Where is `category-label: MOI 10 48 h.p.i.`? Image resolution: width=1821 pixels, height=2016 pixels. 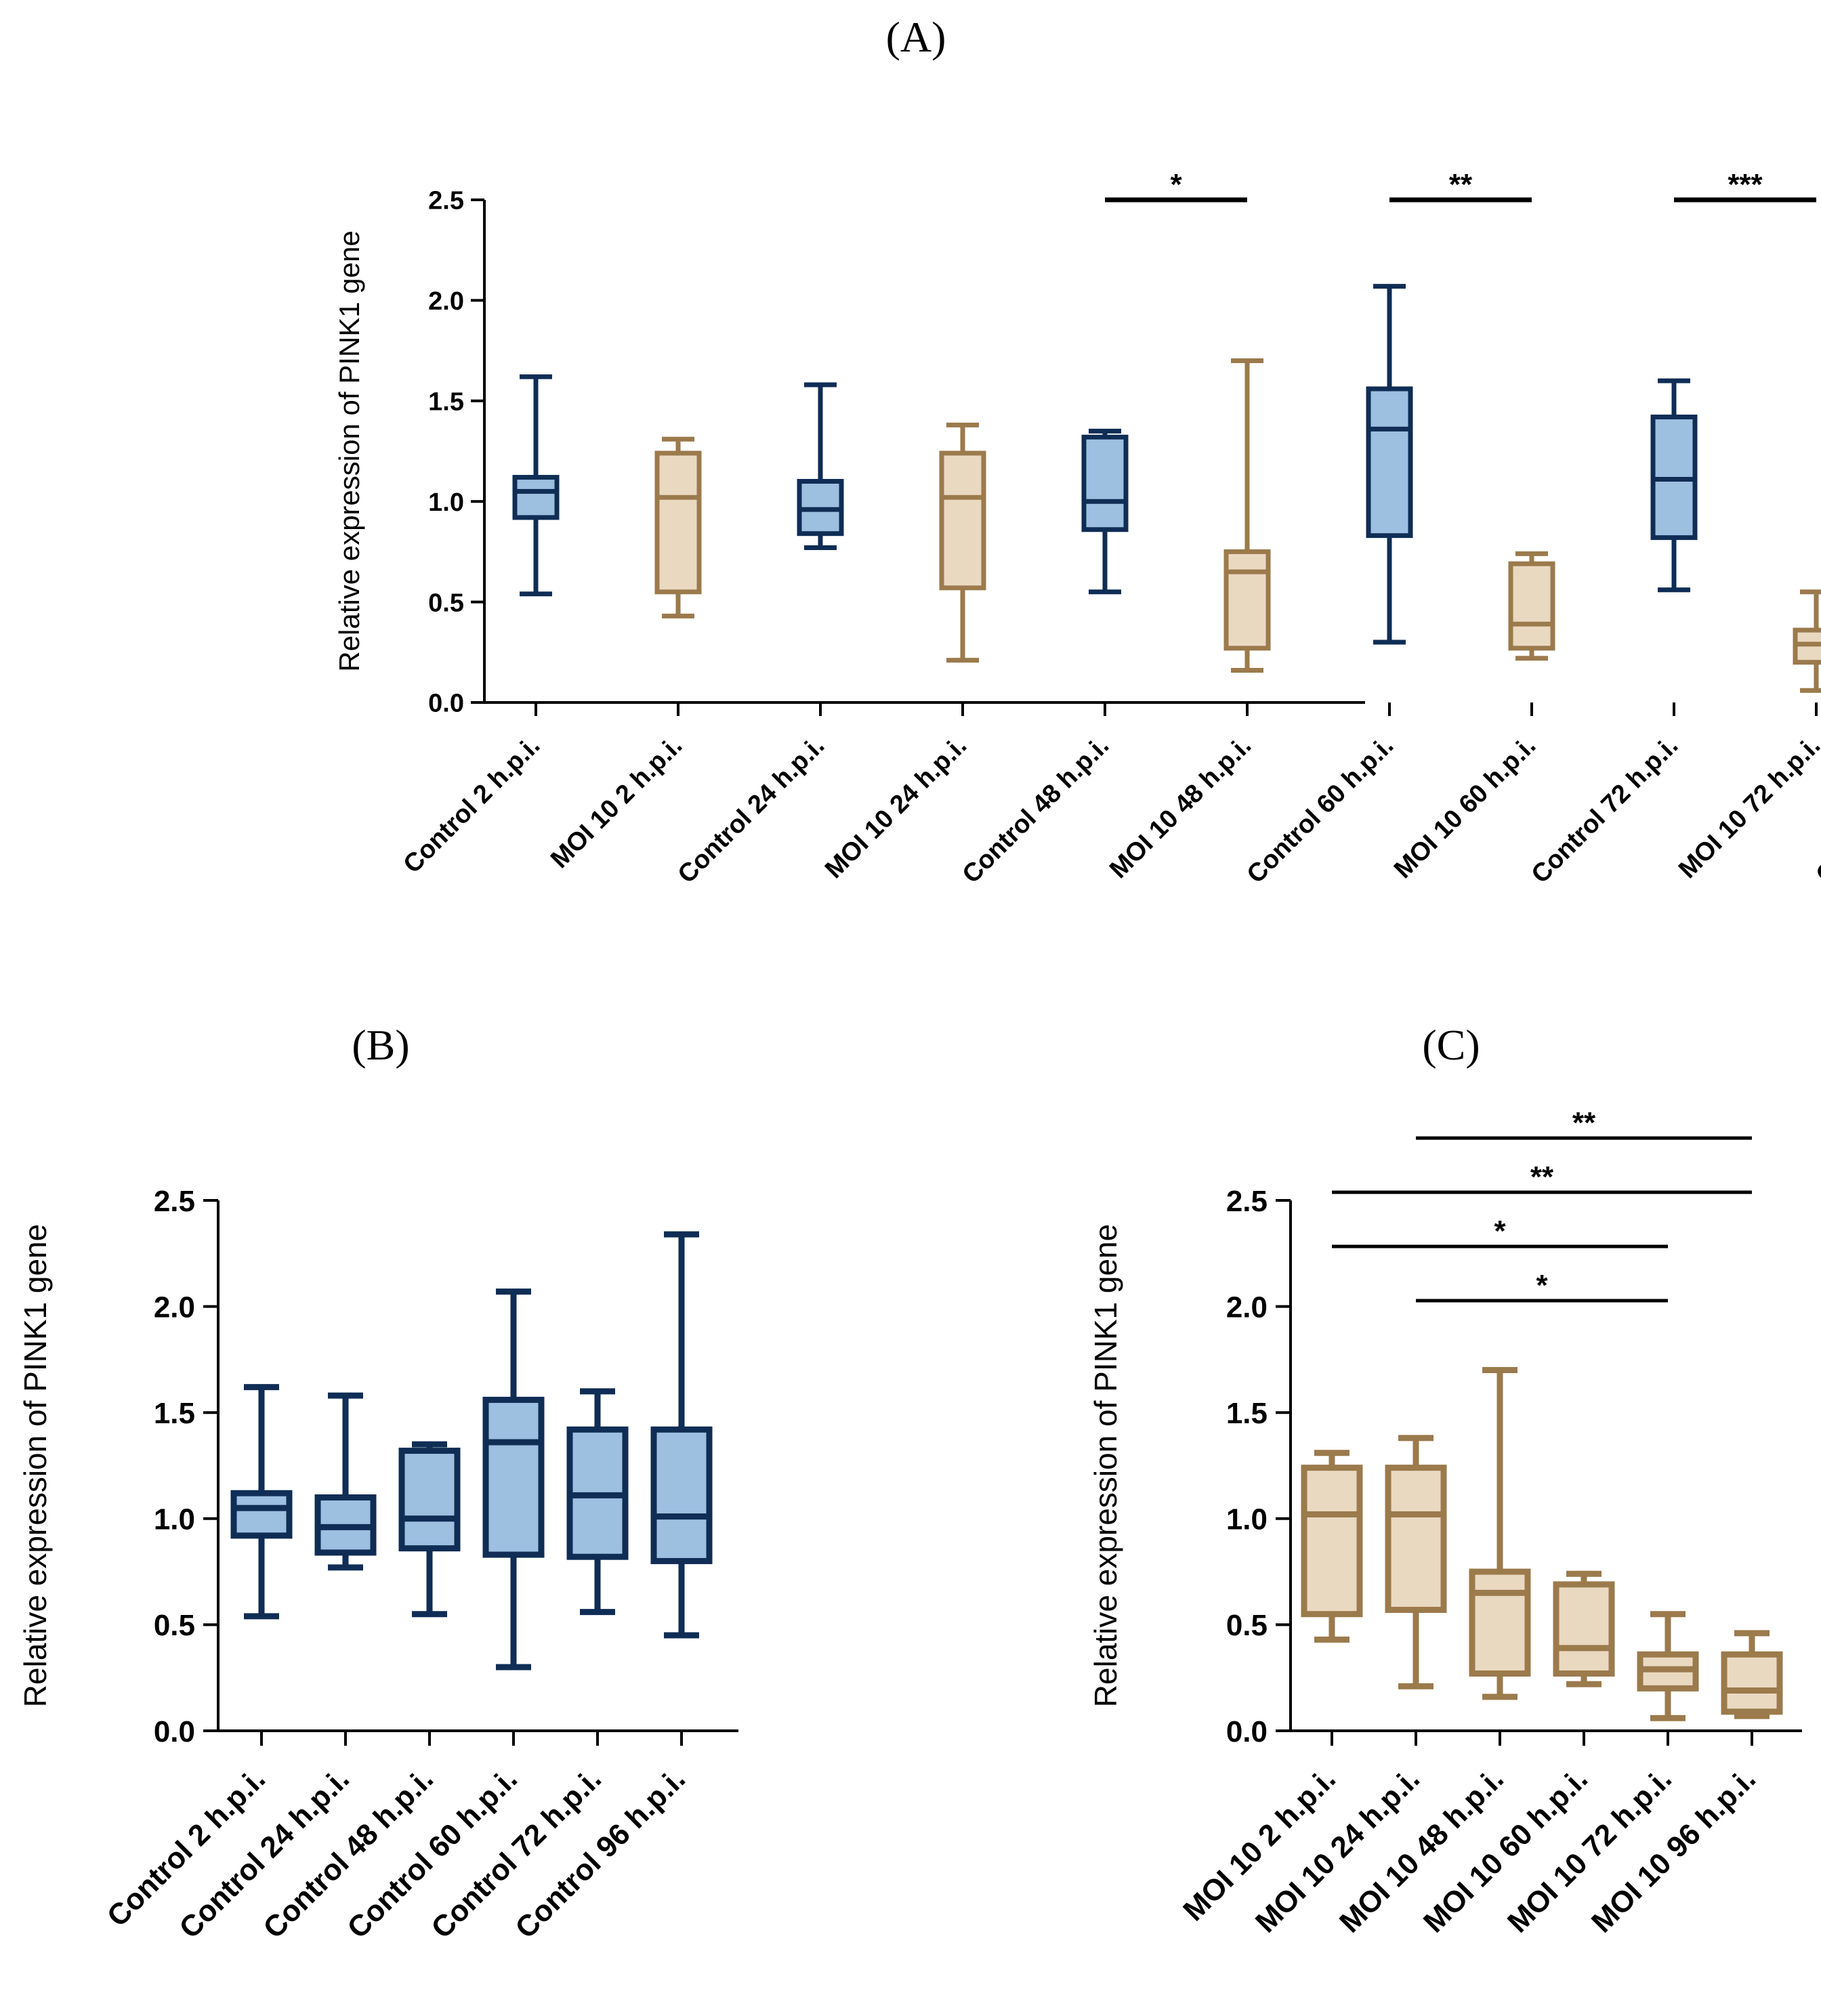
category-label: MOI 10 48 h.p.i. is located at coordinates (1180, 808).